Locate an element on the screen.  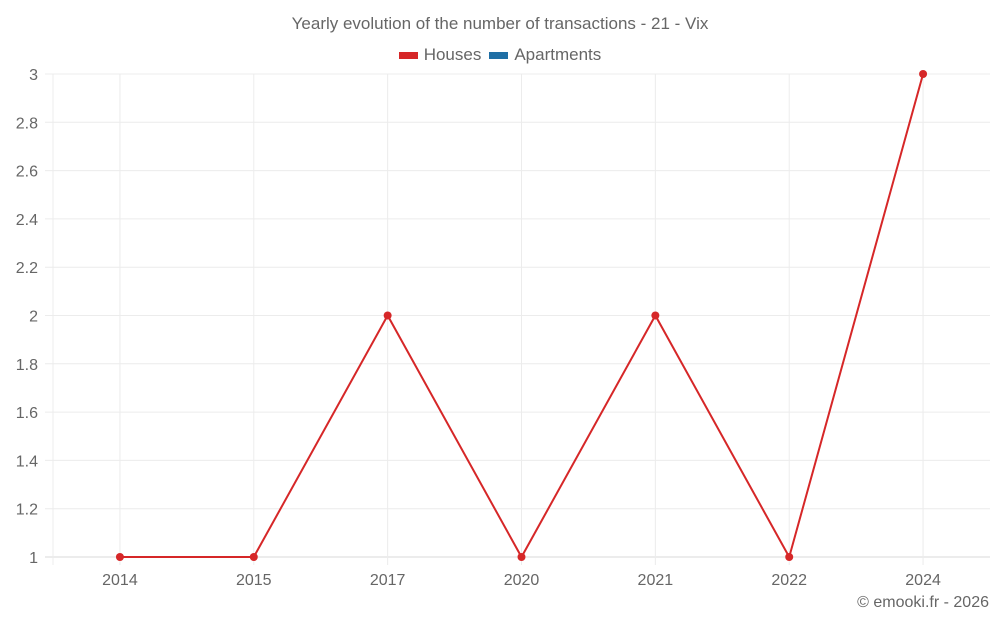
legend-label-houses: Houses is located at coordinates (452, 54).